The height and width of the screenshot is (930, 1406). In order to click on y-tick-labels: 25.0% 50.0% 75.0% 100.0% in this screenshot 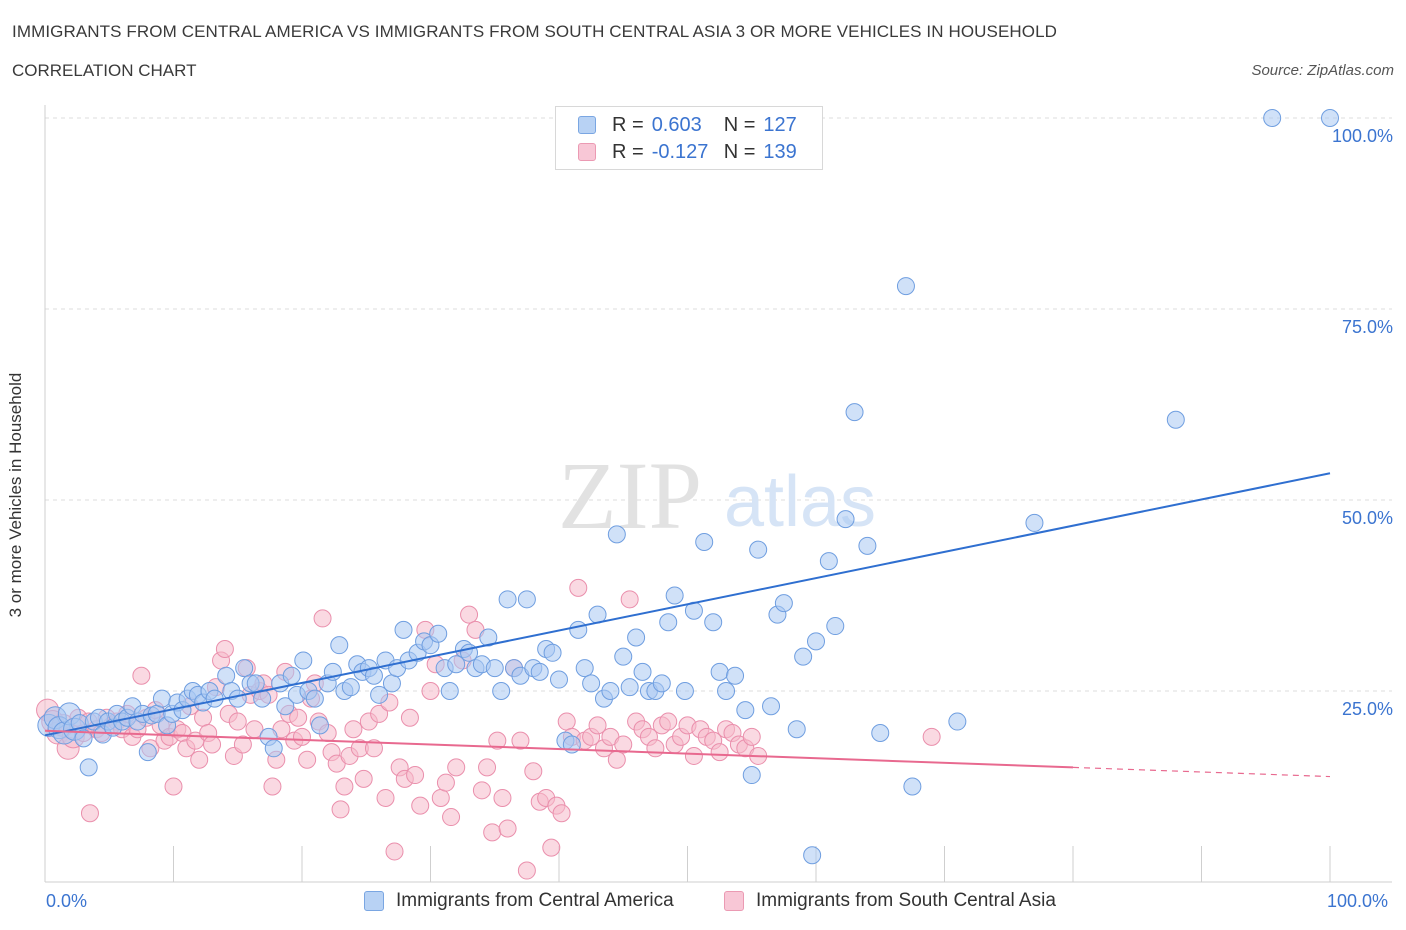, I will do `click(1362, 422)`.